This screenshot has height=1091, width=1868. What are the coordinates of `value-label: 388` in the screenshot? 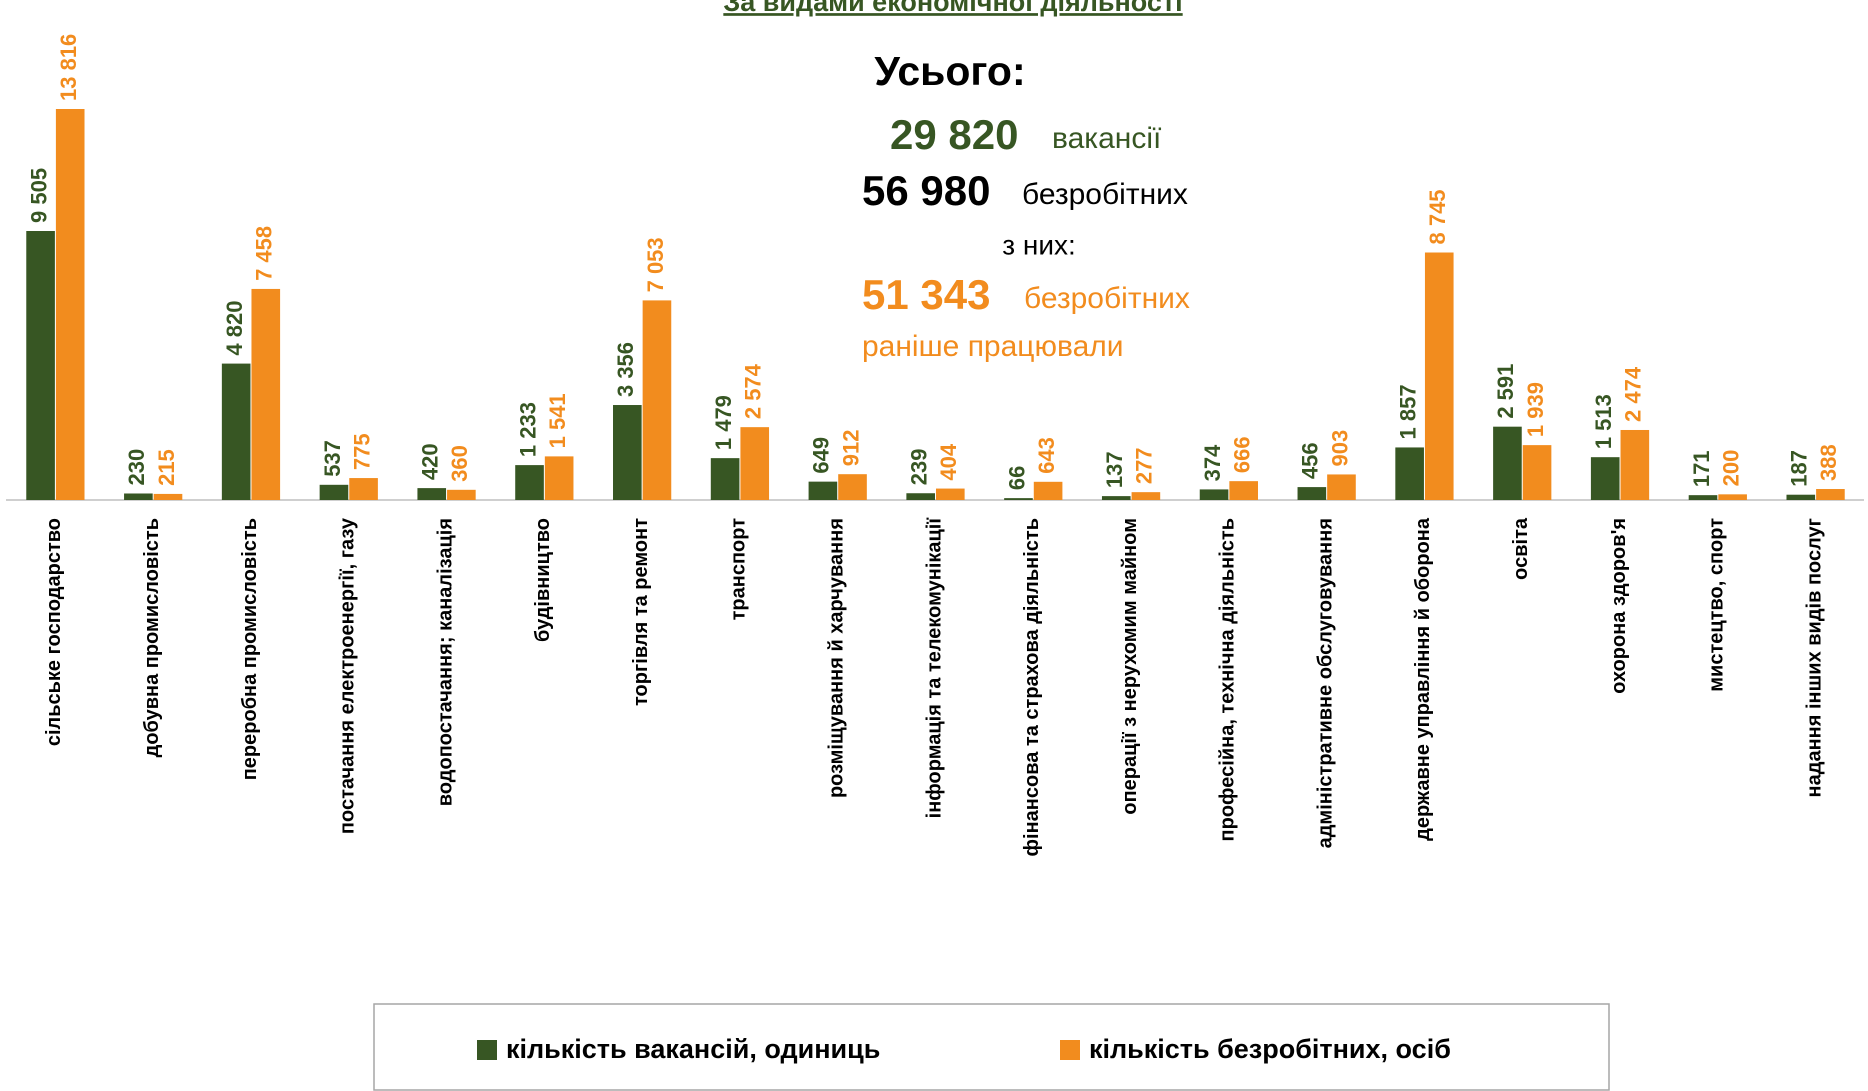 It's located at (1828, 462).